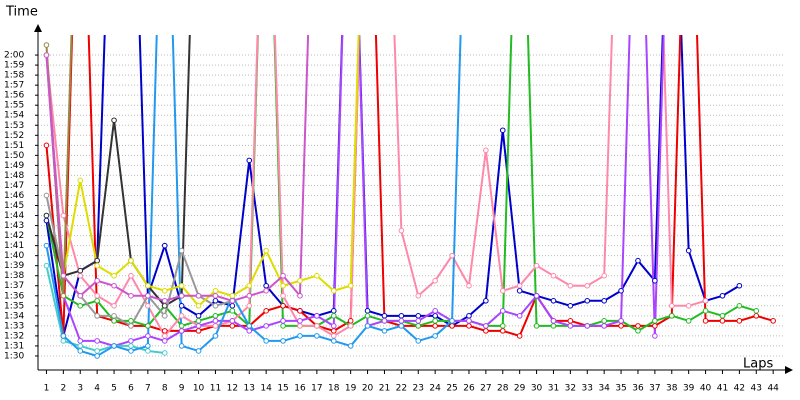 This screenshot has width=800, height=400. What do you see at coordinates (14, 156) in the screenshot?
I see `y-tick-label: 1:50` at bounding box center [14, 156].